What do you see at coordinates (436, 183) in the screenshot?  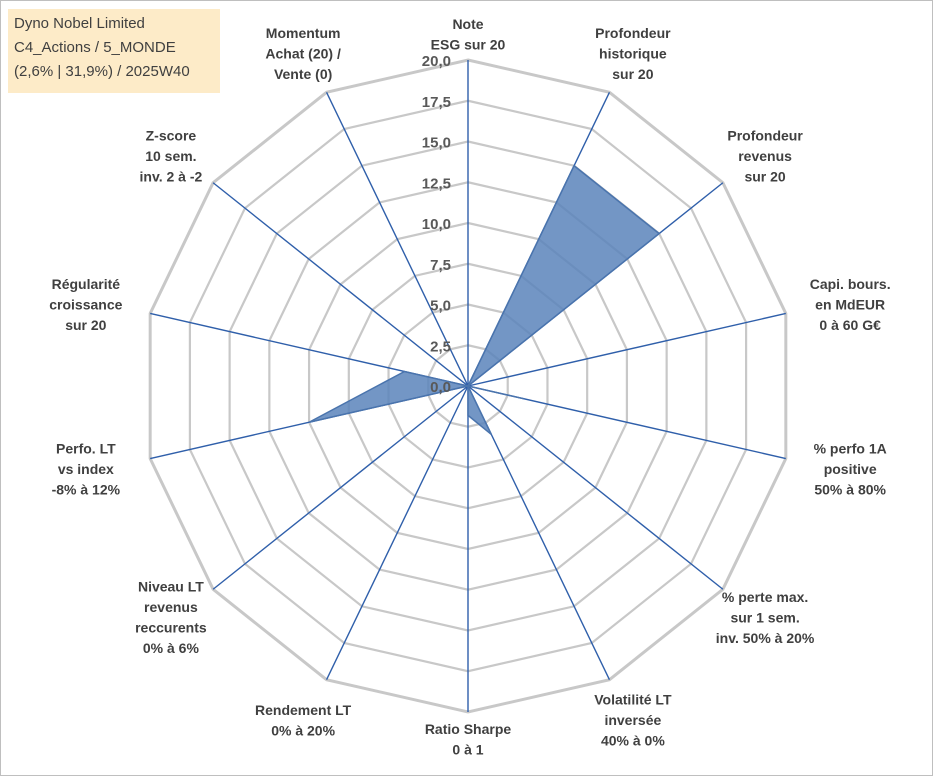 I see `radial-tick-label: 12,5` at bounding box center [436, 183].